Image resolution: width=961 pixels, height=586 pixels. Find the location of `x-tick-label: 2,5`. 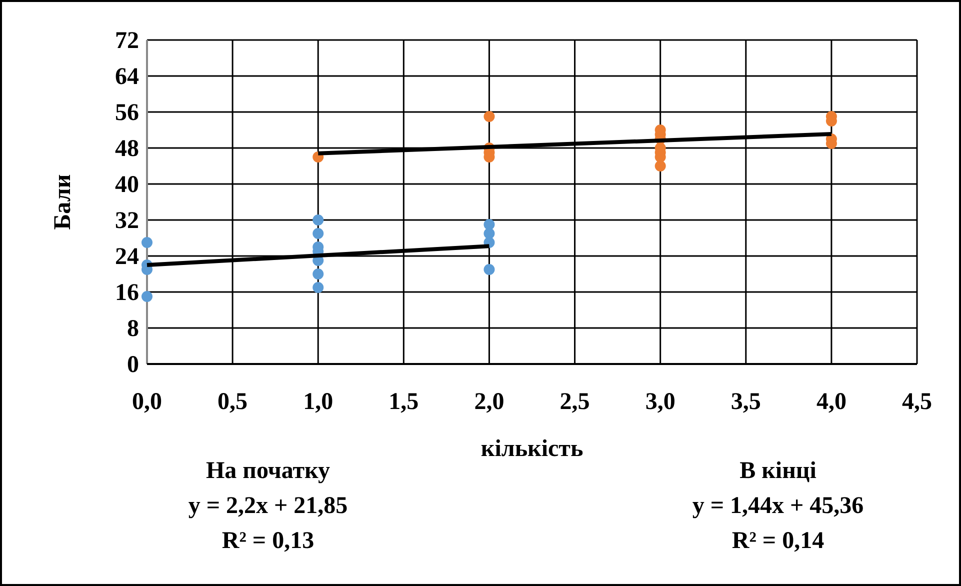

x-tick-label: 2,5 is located at coordinates (575, 402).